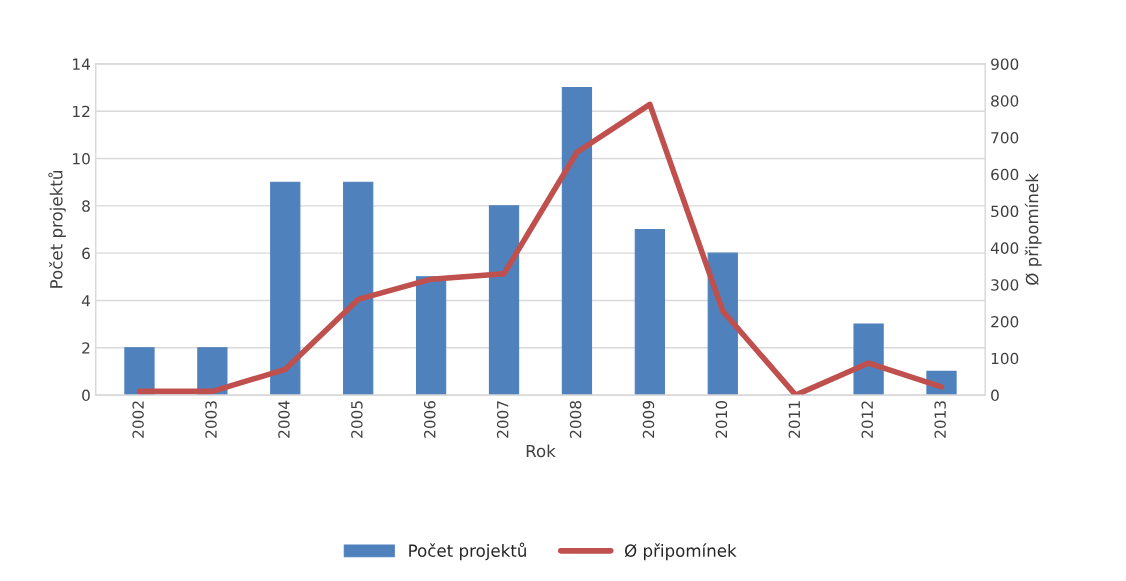 The height and width of the screenshot is (581, 1126). What do you see at coordinates (541, 451) in the screenshot?
I see `x-axis-title: Rok` at bounding box center [541, 451].